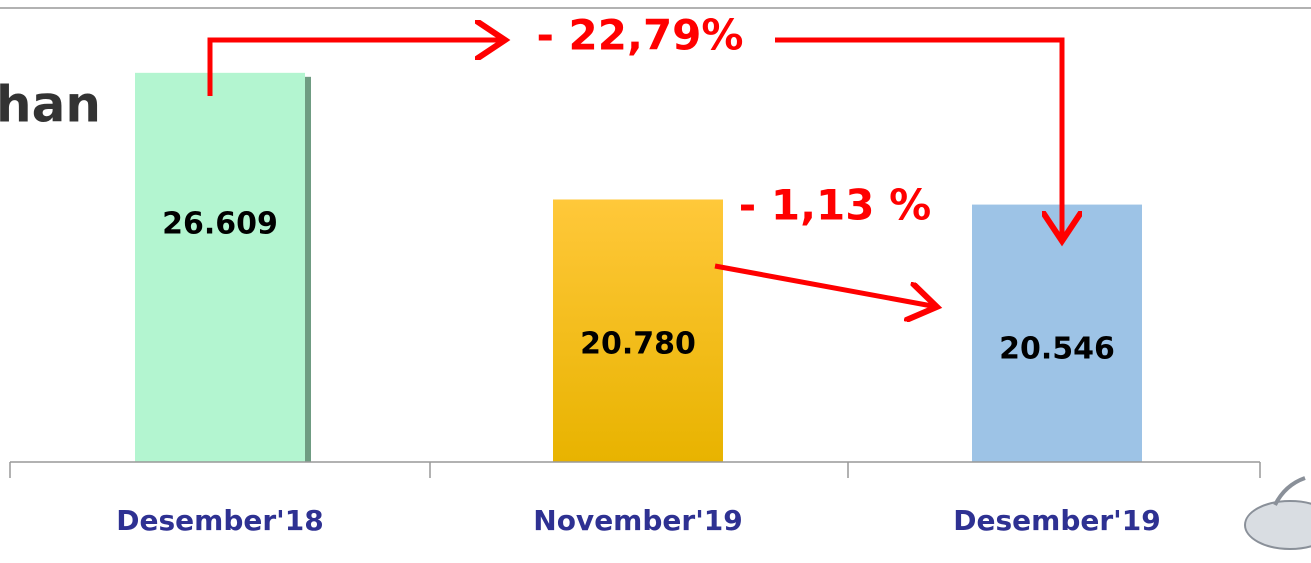  What do you see at coordinates (220, 224) in the screenshot?
I see `value-label: 26.609` at bounding box center [220, 224].